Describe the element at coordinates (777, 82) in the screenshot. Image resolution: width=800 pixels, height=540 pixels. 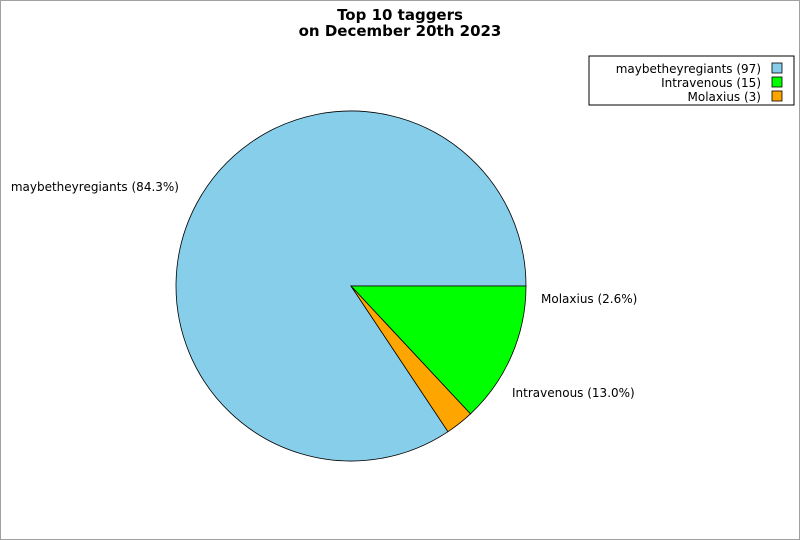
I see `legend-swatch-intravenous` at that location.